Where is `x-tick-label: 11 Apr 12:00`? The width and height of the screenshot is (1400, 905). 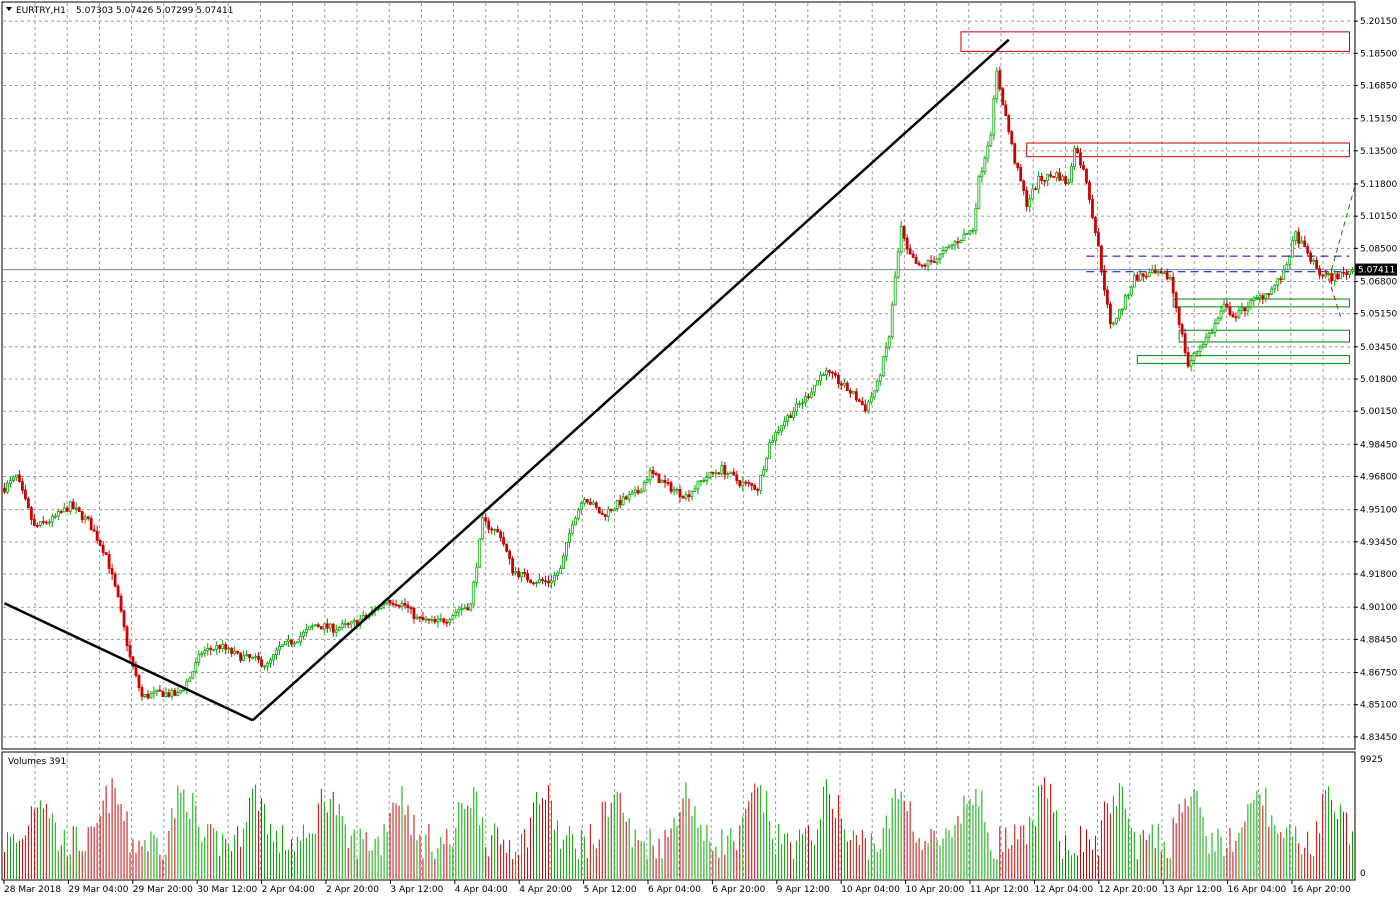
x-tick-label: 11 Apr 12:00 is located at coordinates (999, 890).